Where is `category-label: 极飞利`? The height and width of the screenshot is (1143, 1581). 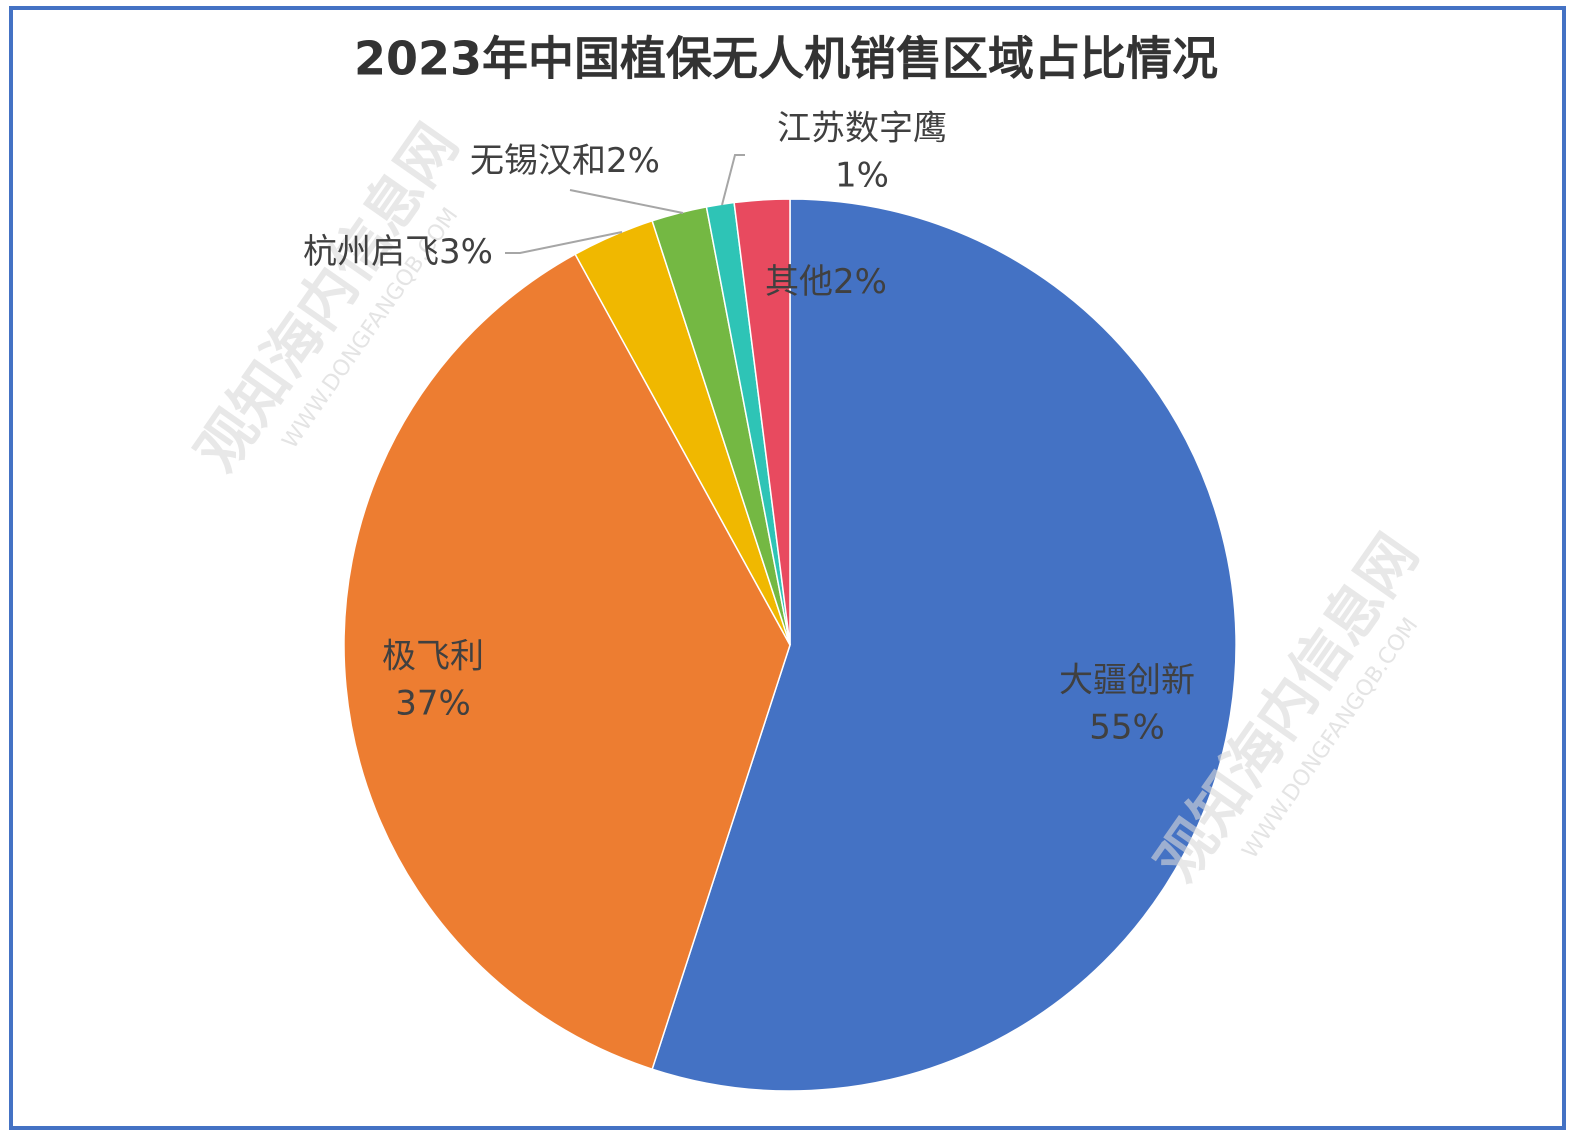 category-label: 极飞利 is located at coordinates (433, 657).